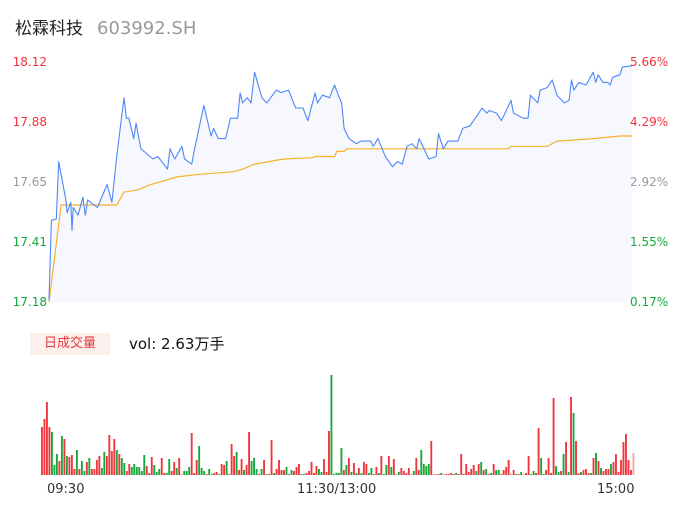 This screenshot has height=524, width=686. I want to click on y-tick-right: 1.55%, so click(649, 242).